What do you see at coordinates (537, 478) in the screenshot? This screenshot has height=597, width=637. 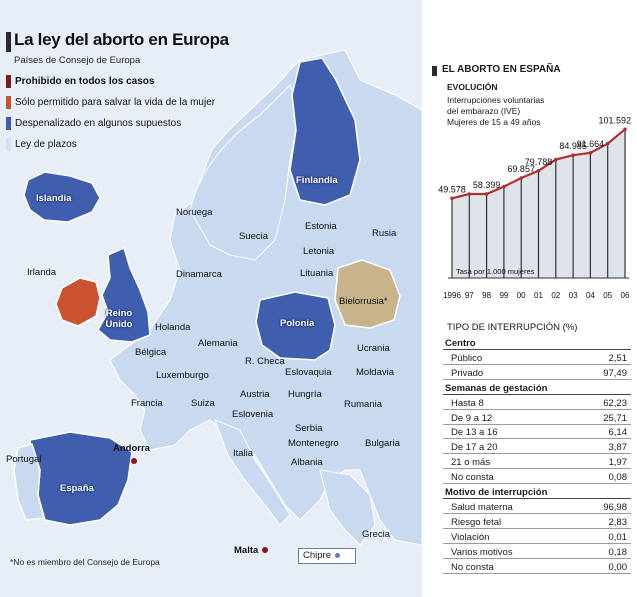 I see `table-row: No consta 0,08` at bounding box center [537, 478].